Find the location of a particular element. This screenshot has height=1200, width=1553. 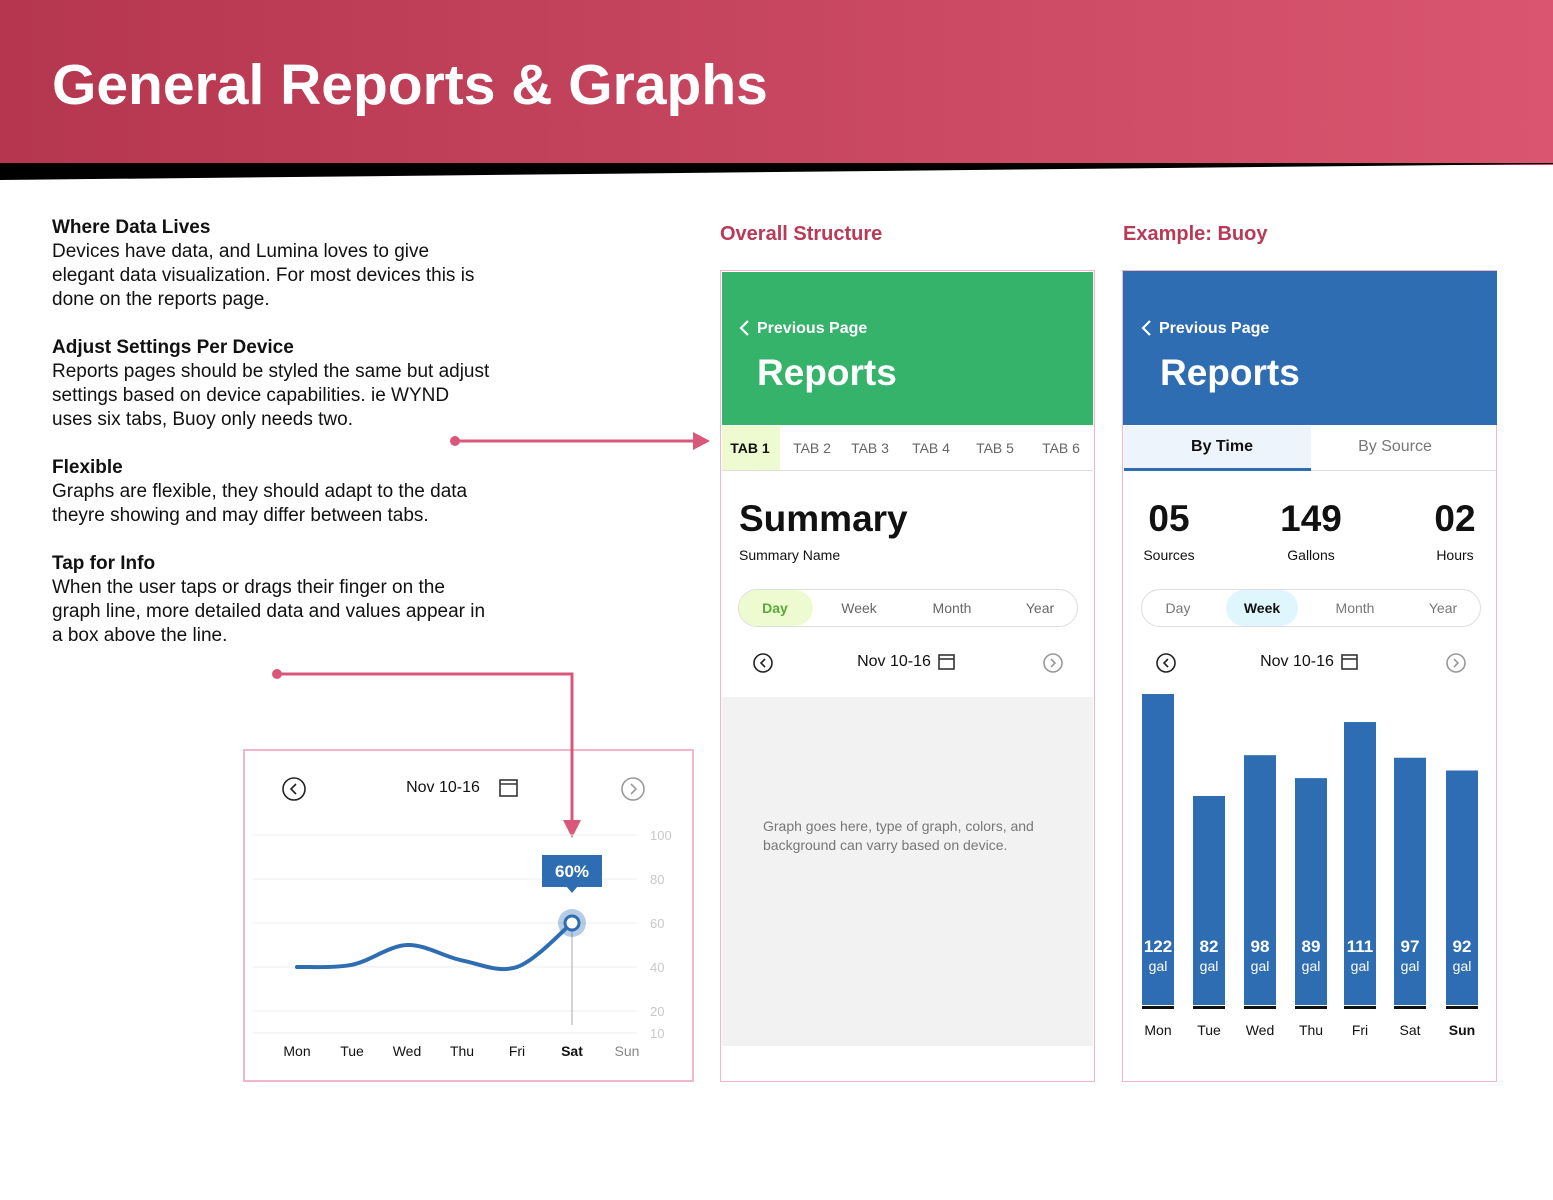

summary-title: Summary is located at coordinates (823, 518).